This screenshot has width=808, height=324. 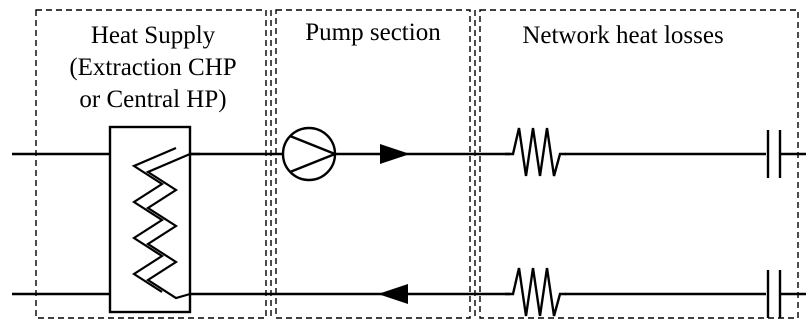 I want to click on return-resistor-icon, so click(x=535, y=292).